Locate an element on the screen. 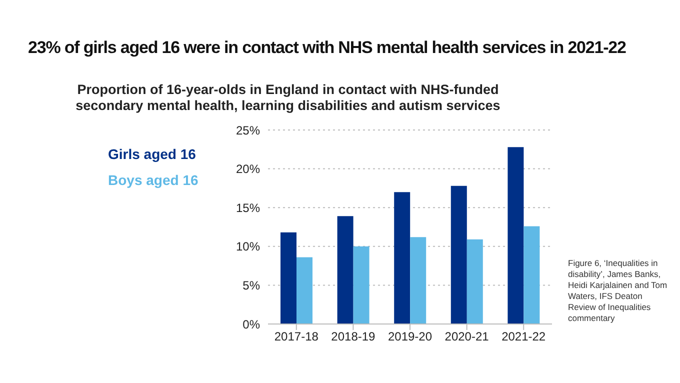  chart-title: 23% of girls aged 16 were in contact with NHS mental health services in 2021-22 is located at coordinates (327, 48).